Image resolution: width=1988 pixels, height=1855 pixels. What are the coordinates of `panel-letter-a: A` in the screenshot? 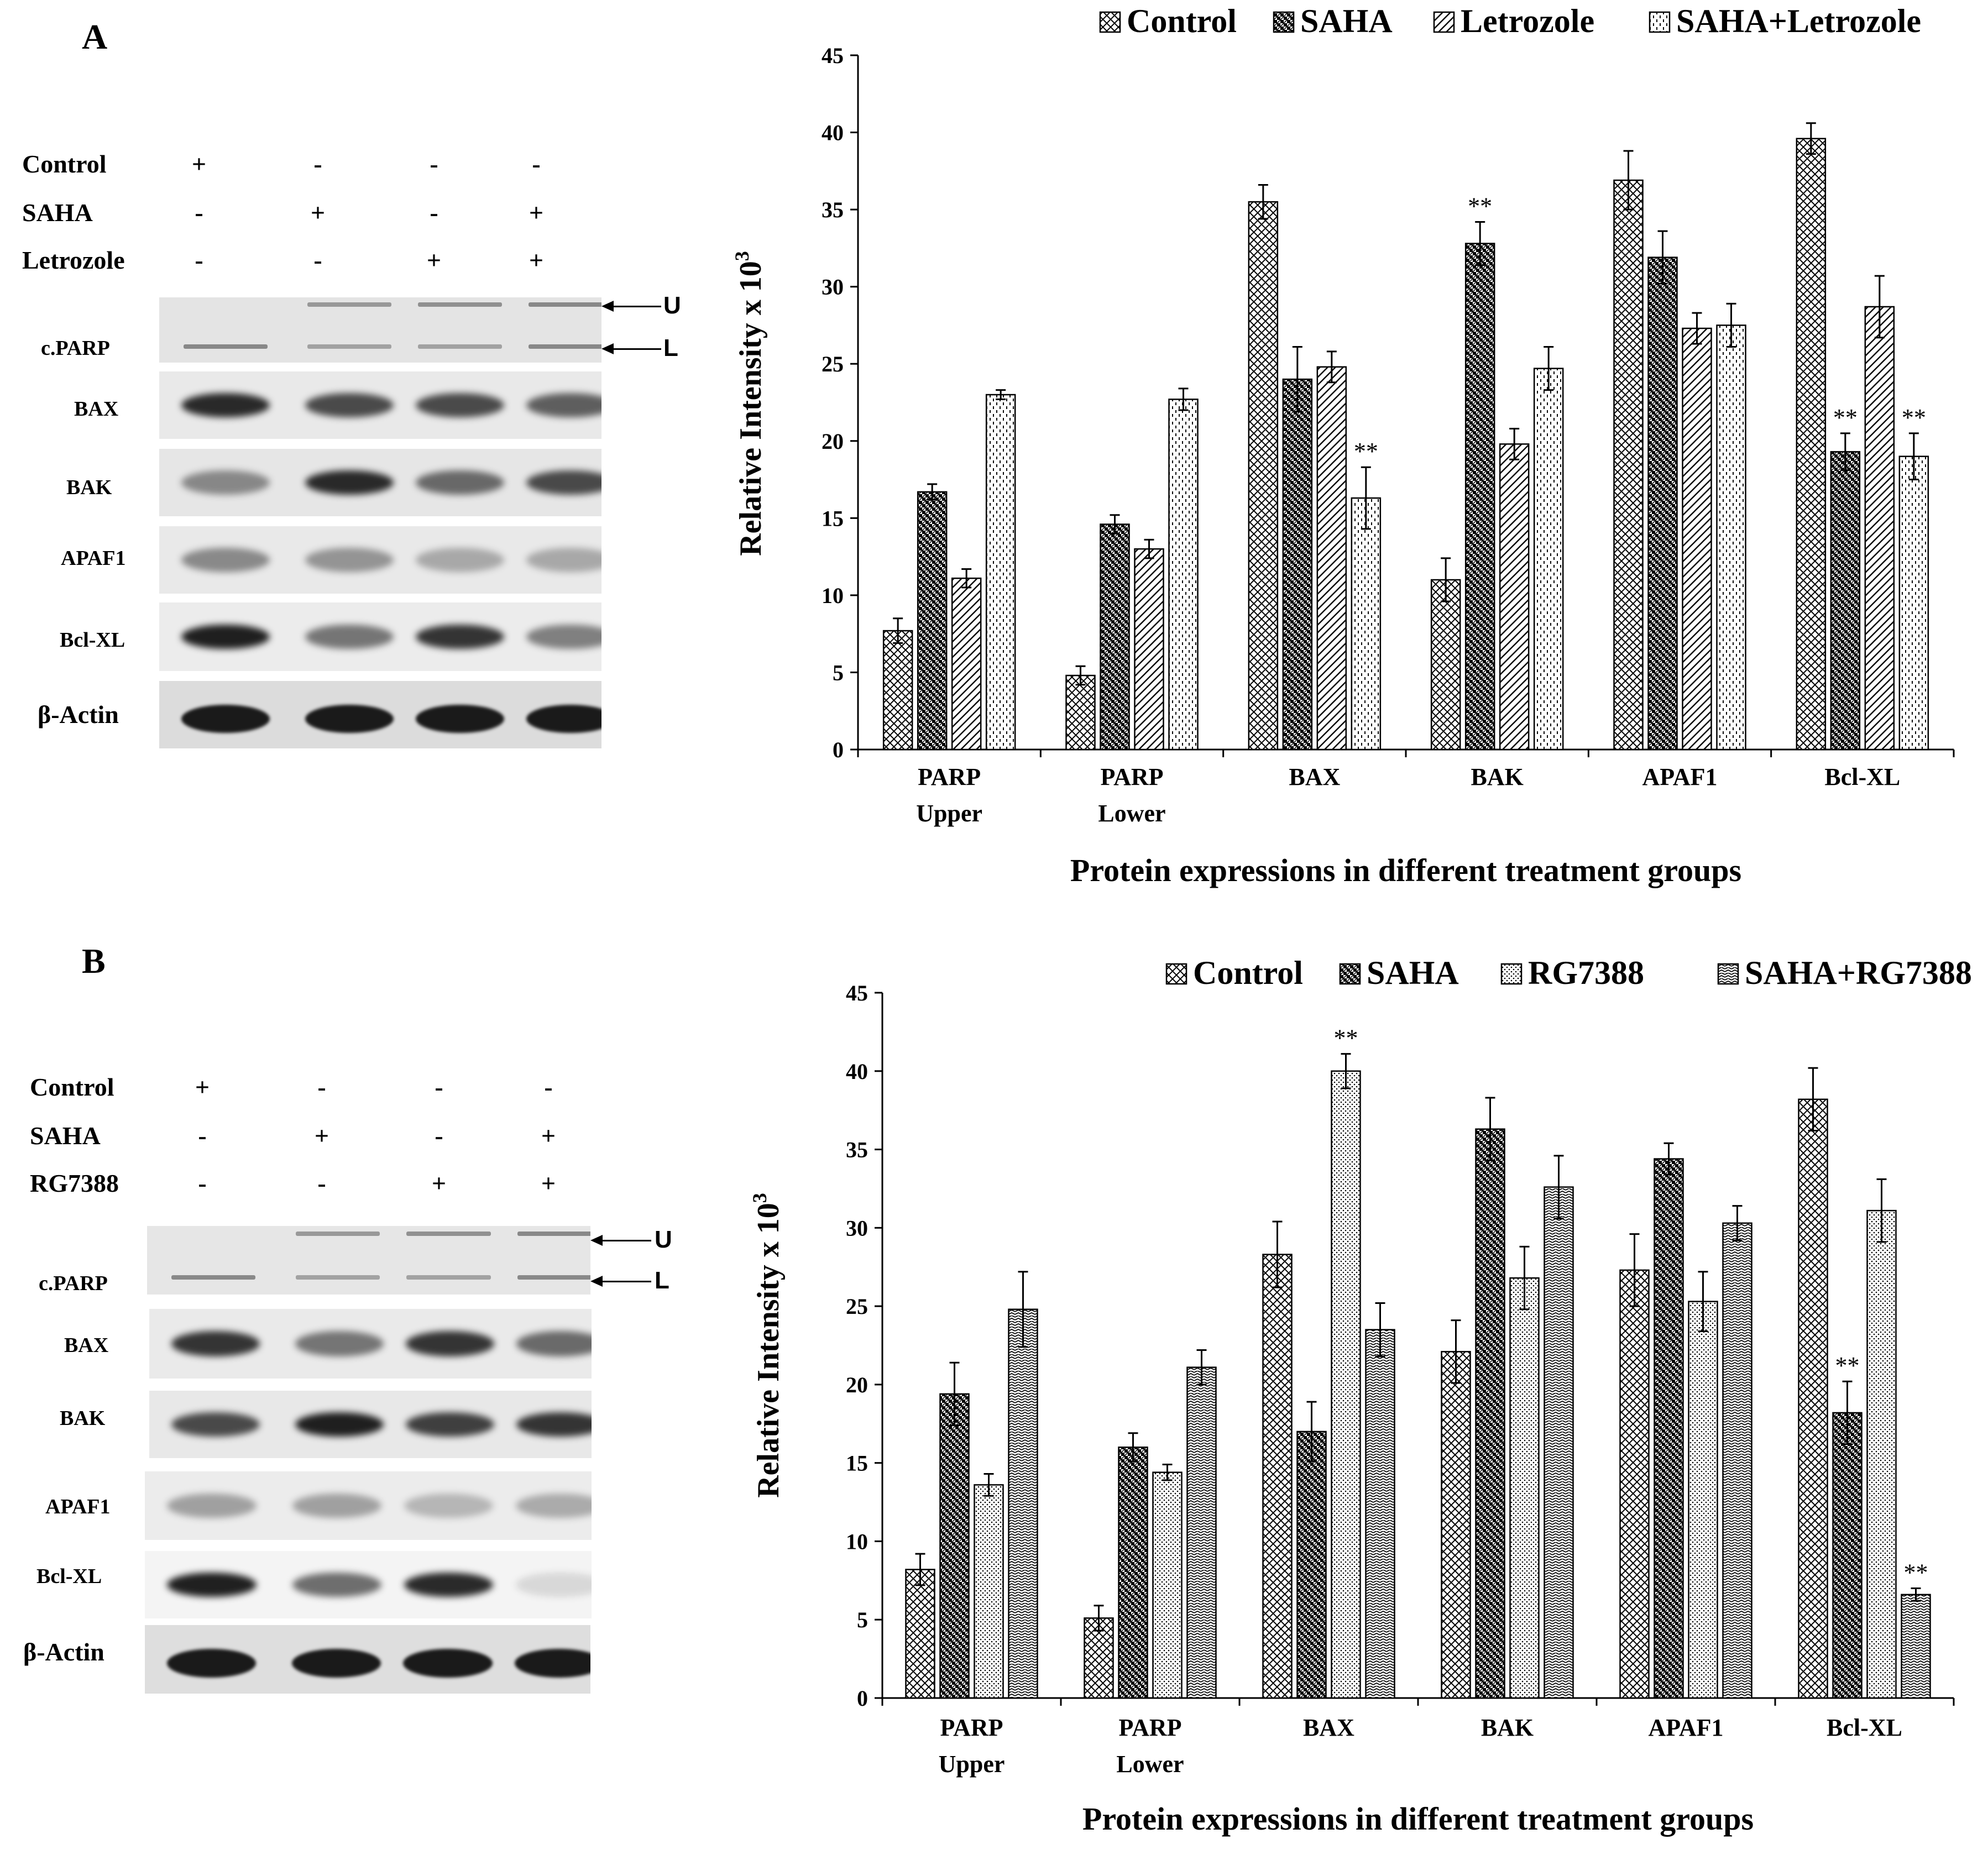 It's located at (95, 36).